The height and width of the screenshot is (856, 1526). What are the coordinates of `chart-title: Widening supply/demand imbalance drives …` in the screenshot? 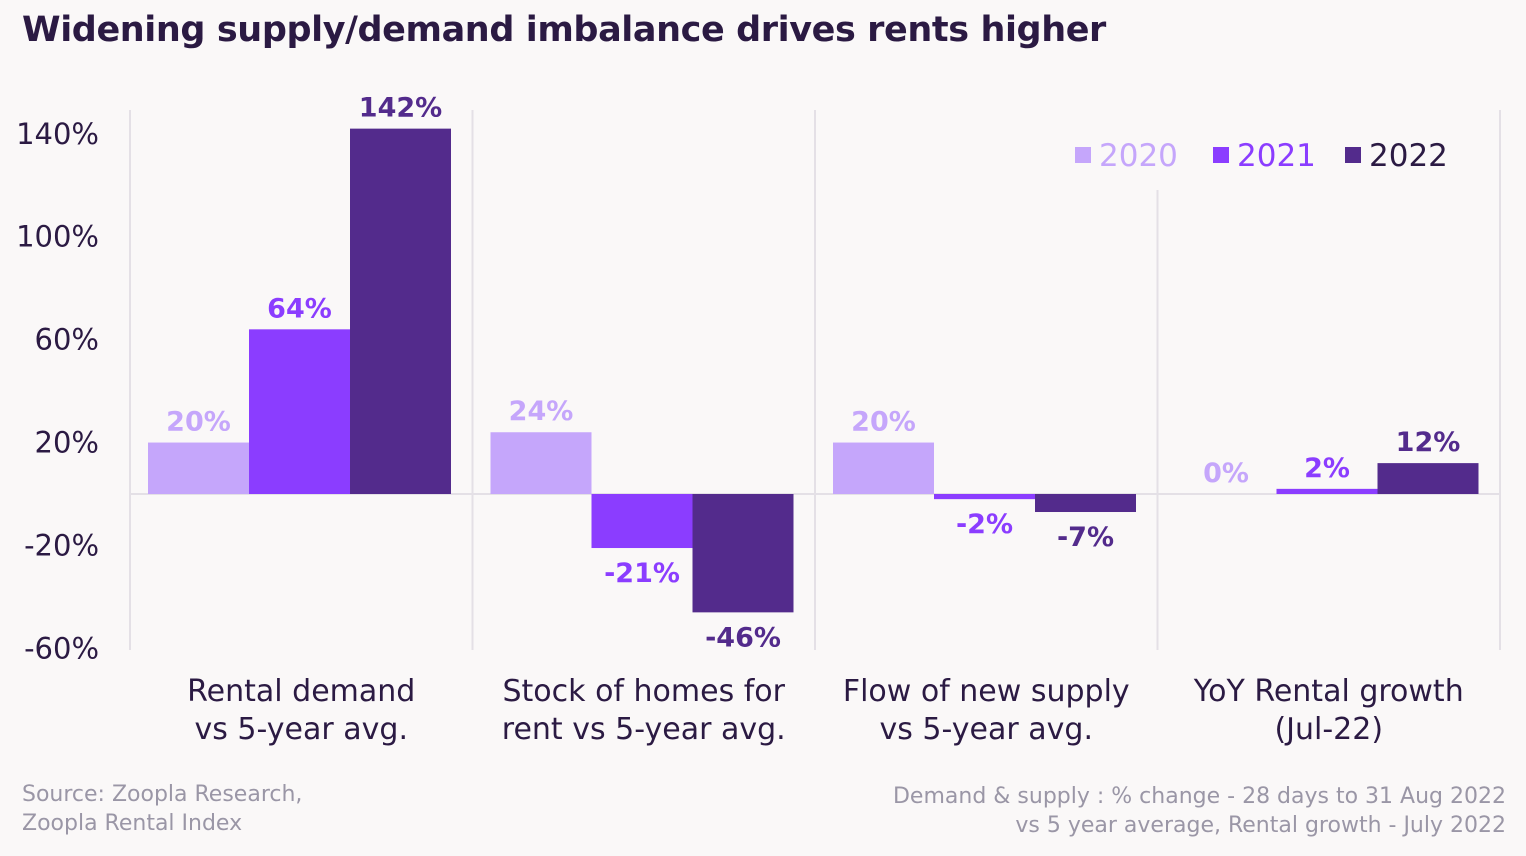 It's located at (564, 30).